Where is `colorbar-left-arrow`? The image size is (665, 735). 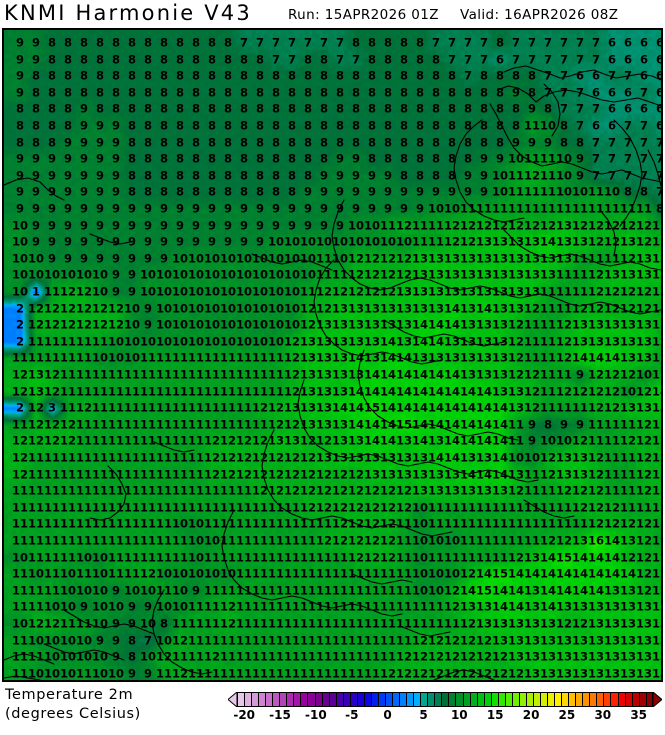
colorbar-left-arrow is located at coordinates (232, 699).